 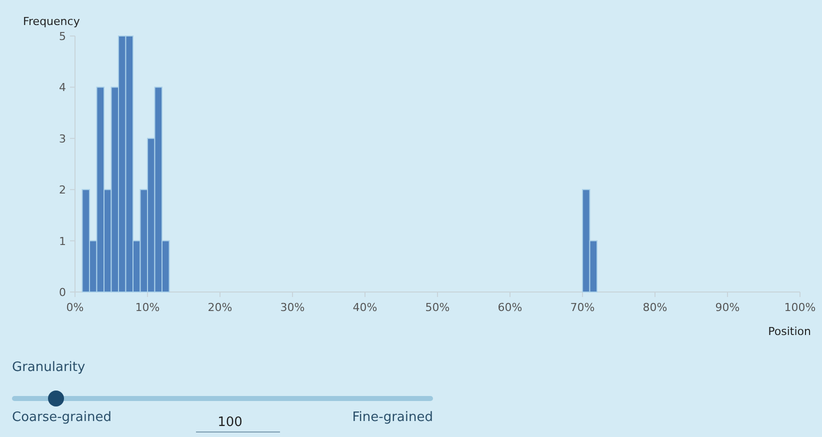 What do you see at coordinates (147, 307) in the screenshot?
I see `x-tick-label: 10%` at bounding box center [147, 307].